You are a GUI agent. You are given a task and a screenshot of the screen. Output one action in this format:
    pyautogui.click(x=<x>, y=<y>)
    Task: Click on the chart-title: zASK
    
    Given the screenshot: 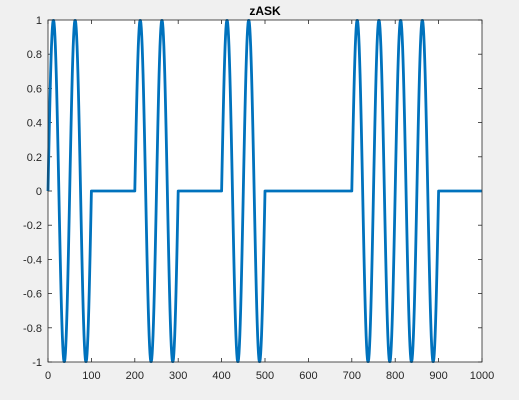 What is the action you would take?
    pyautogui.click(x=265, y=11)
    